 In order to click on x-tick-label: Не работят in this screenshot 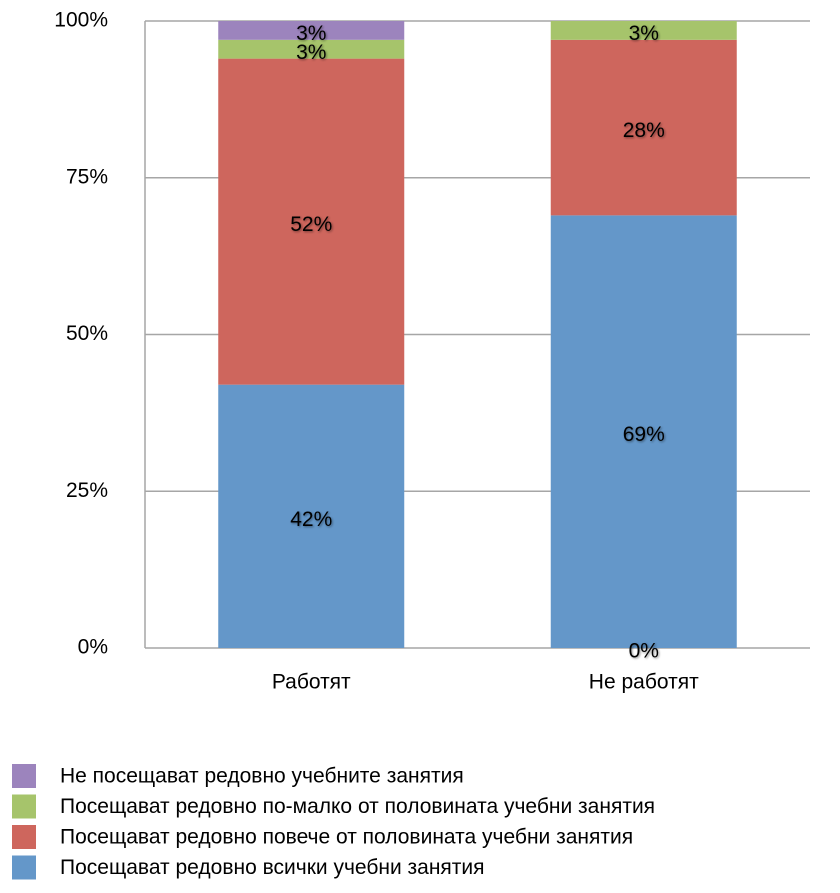, I will do `click(644, 682)`.